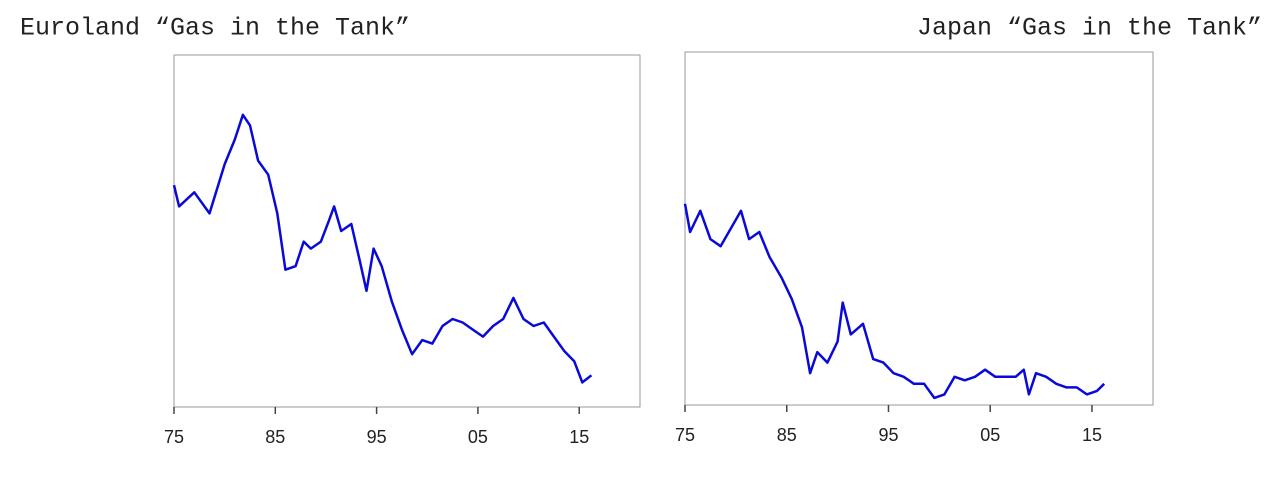 The image size is (1284, 486). What do you see at coordinates (1089, 28) in the screenshot?
I see `chart-title: Japan “Gas in the Tank”` at bounding box center [1089, 28].